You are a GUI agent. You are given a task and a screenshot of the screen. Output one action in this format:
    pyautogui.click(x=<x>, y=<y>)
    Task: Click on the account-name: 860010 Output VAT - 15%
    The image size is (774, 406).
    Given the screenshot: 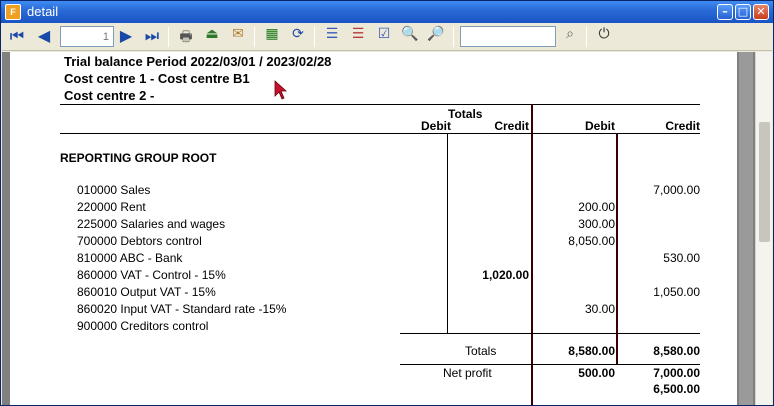 What is the action you would take?
    pyautogui.click(x=146, y=292)
    